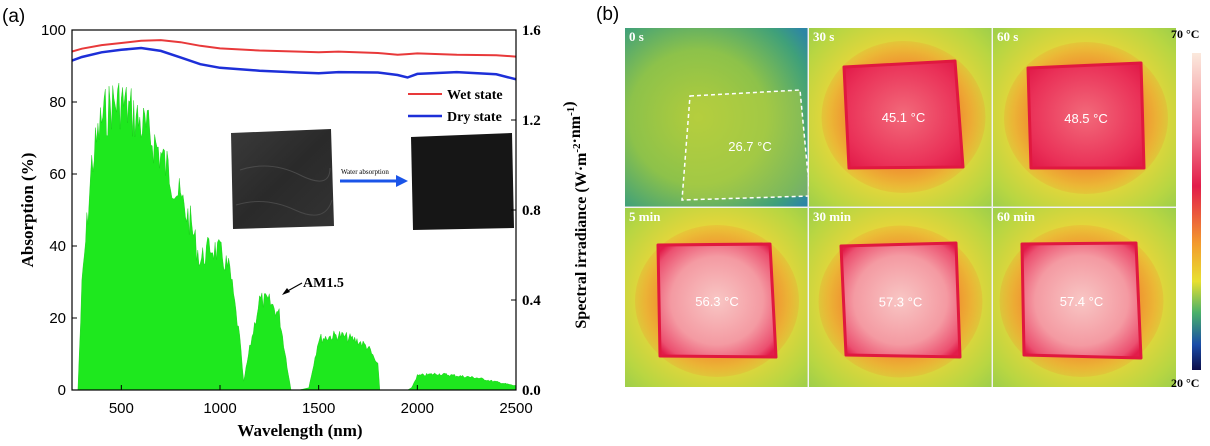  Describe the element at coordinates (1016, 216) in the screenshot. I see `time-label: 60 min` at that location.